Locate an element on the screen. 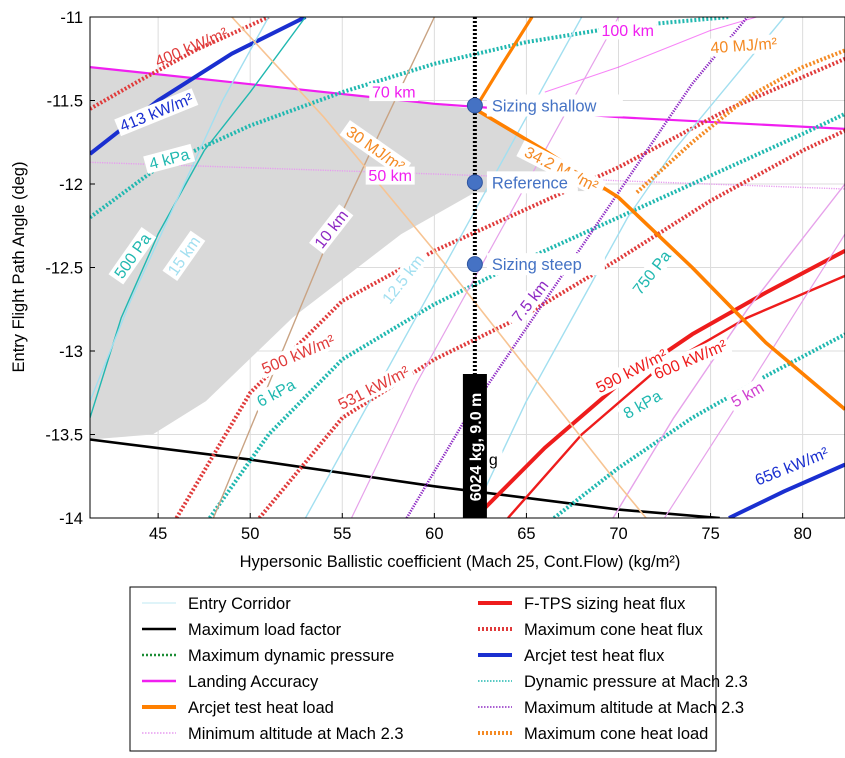 This screenshot has height=758, width=845. y-tick-label: -13.5 is located at coordinates (64, 436).